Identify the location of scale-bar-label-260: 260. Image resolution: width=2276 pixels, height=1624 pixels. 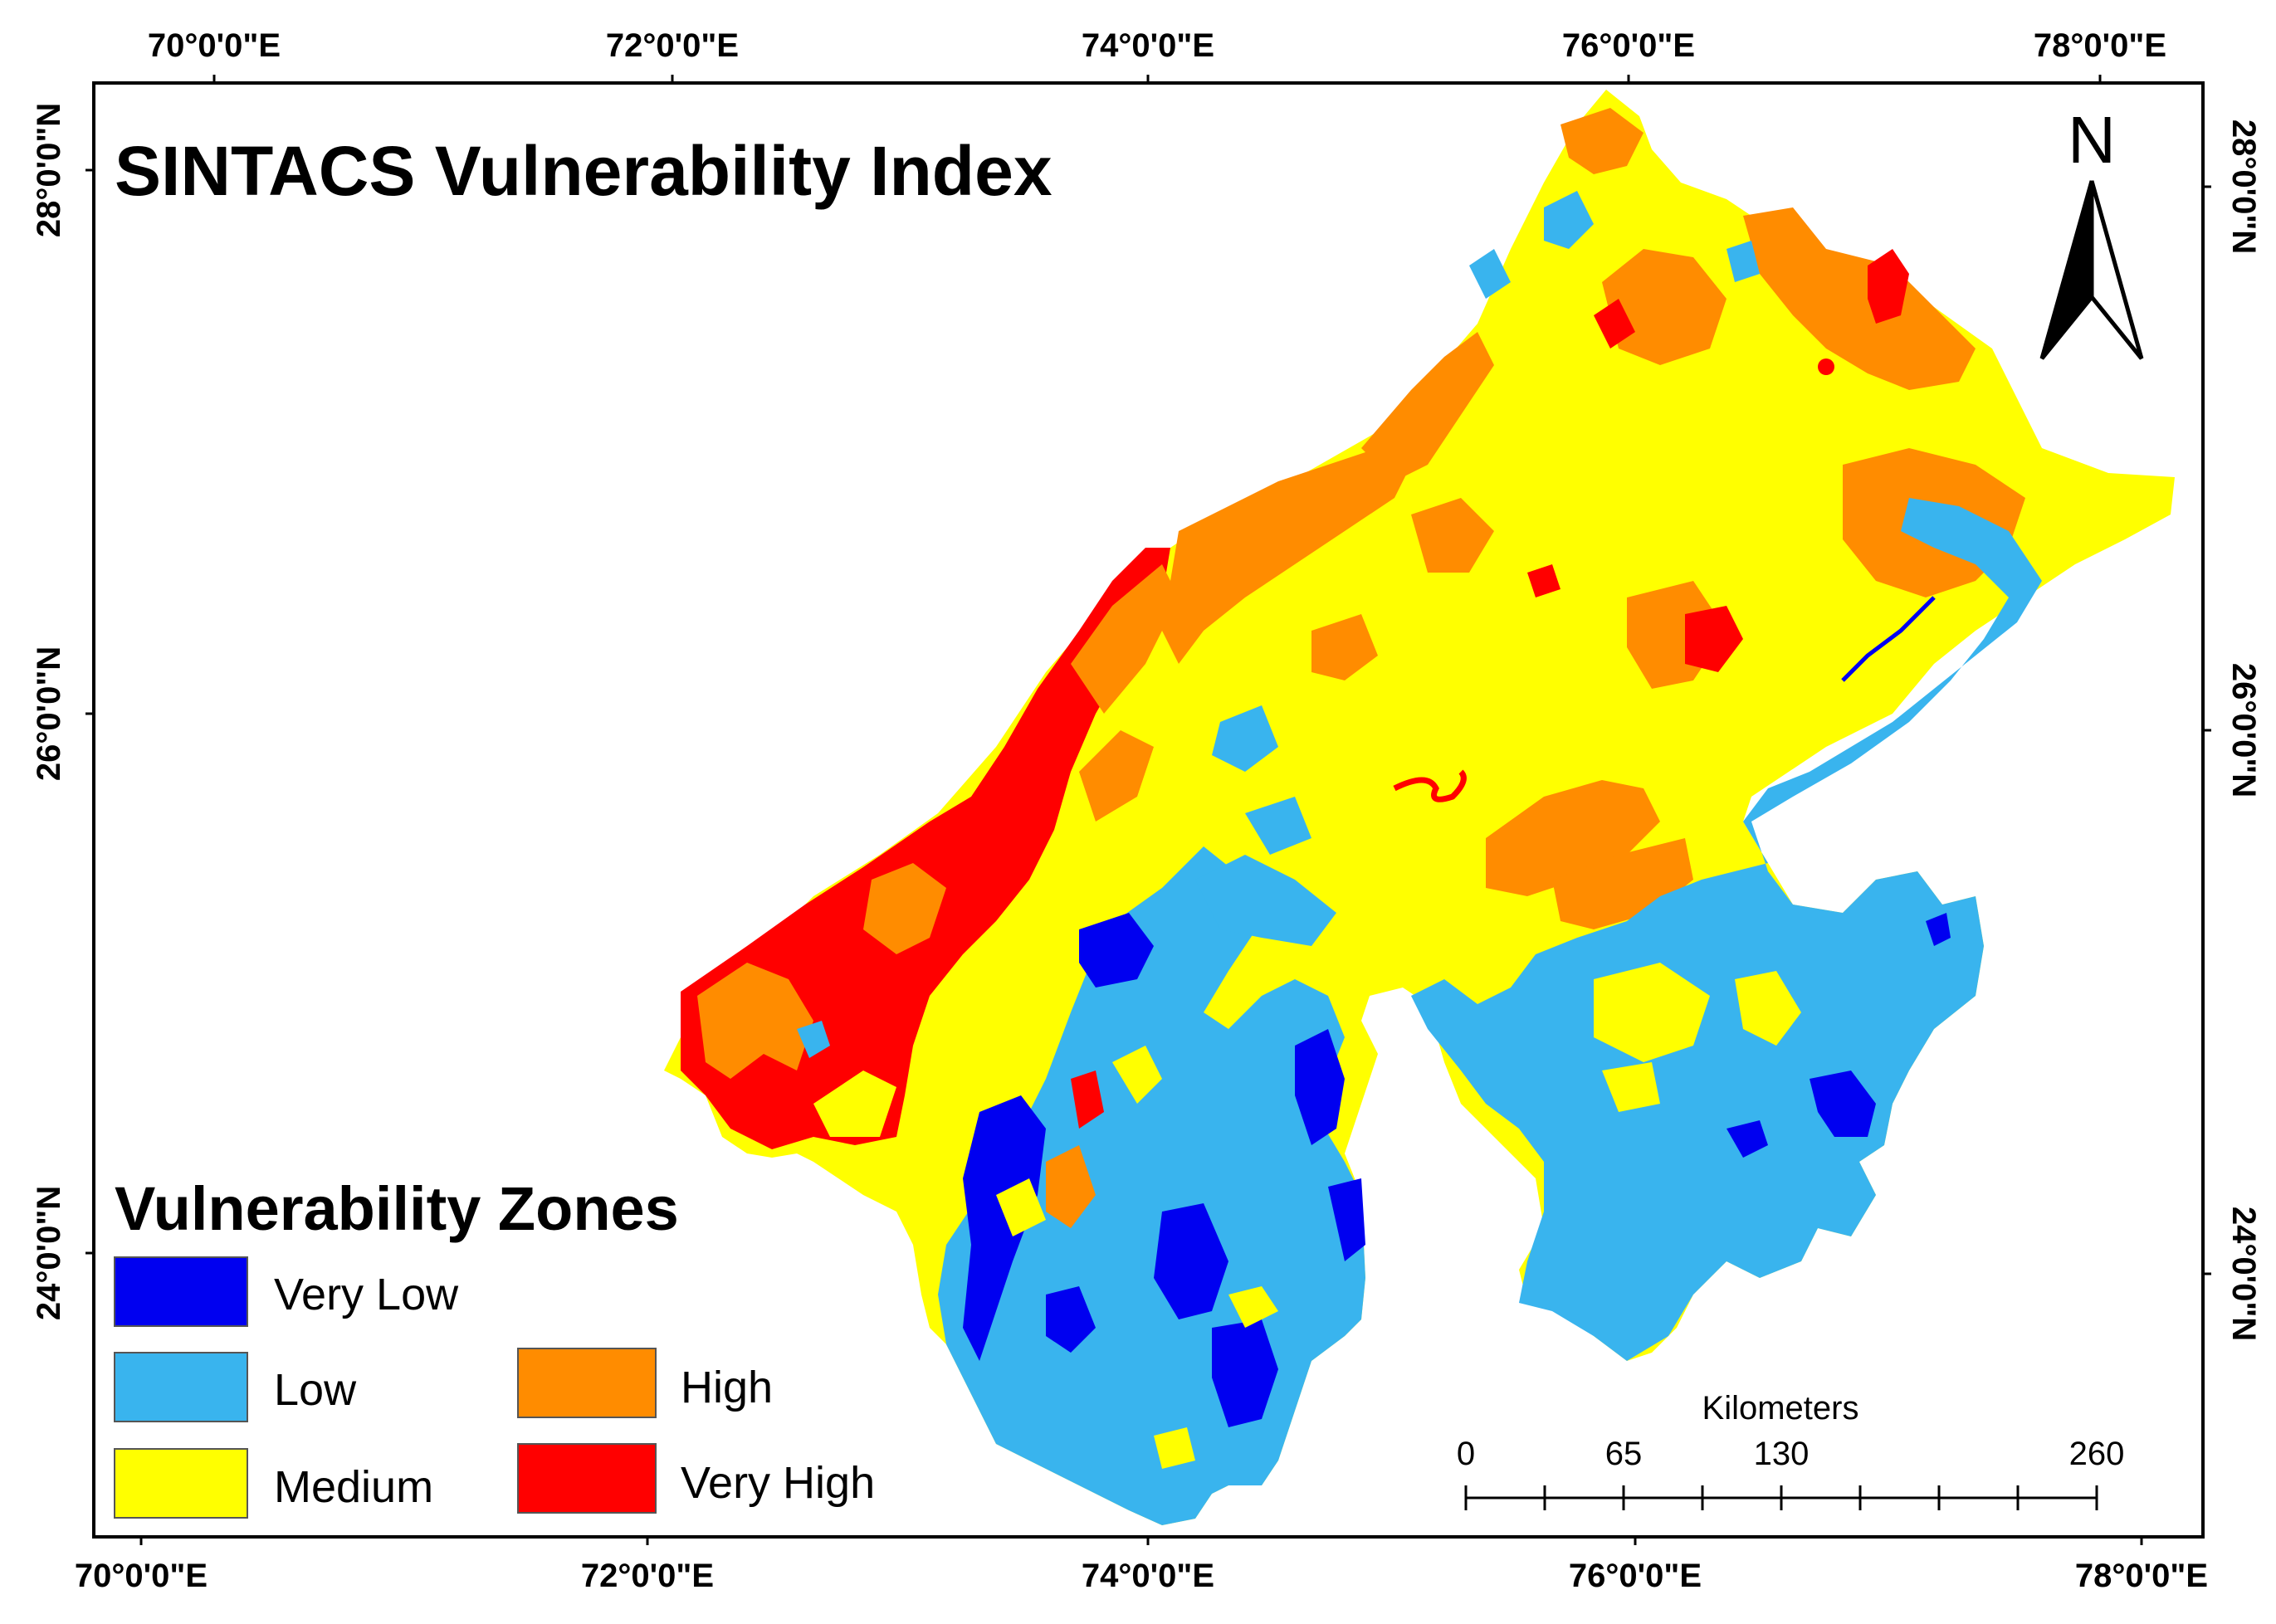
(2097, 1454).